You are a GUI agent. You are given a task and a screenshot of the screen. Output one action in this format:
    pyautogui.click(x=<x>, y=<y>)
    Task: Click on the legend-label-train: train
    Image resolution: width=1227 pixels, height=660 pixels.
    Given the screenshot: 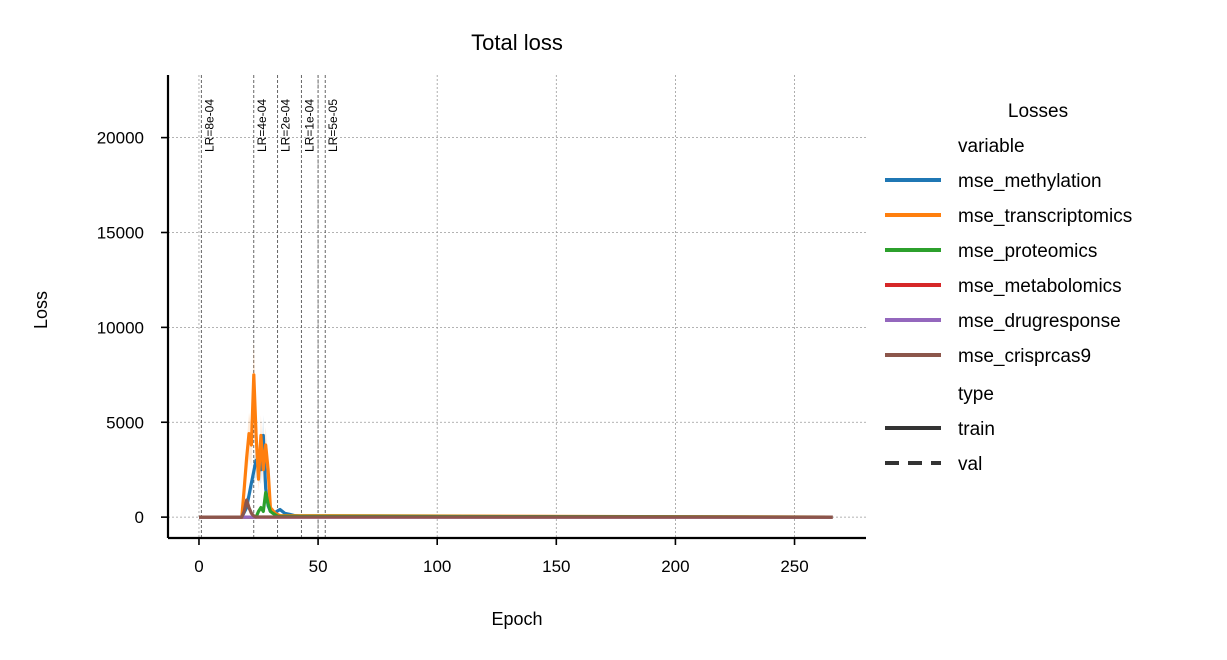 What is the action you would take?
    pyautogui.click(x=976, y=429)
    